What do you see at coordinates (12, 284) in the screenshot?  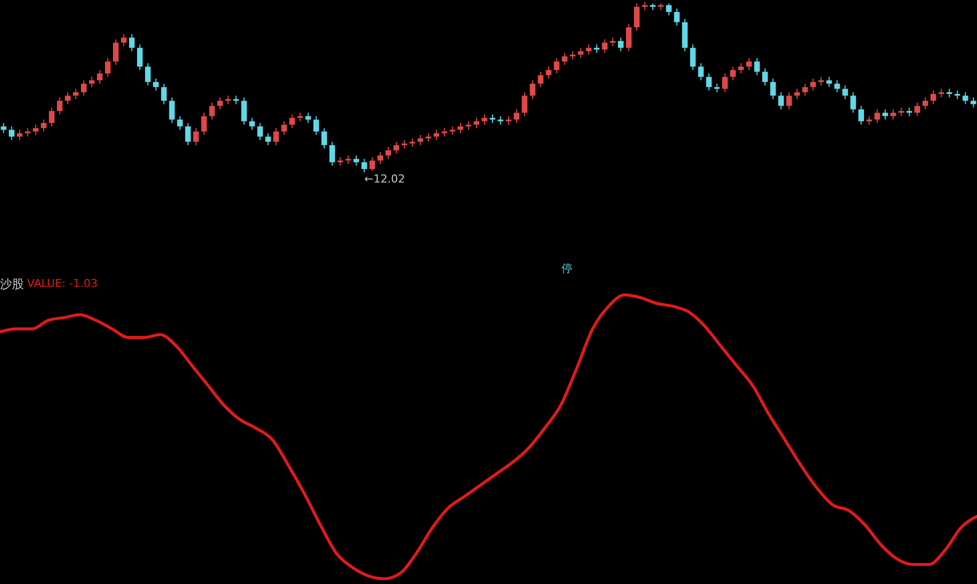 I see `chart-title: 沙股` at bounding box center [12, 284].